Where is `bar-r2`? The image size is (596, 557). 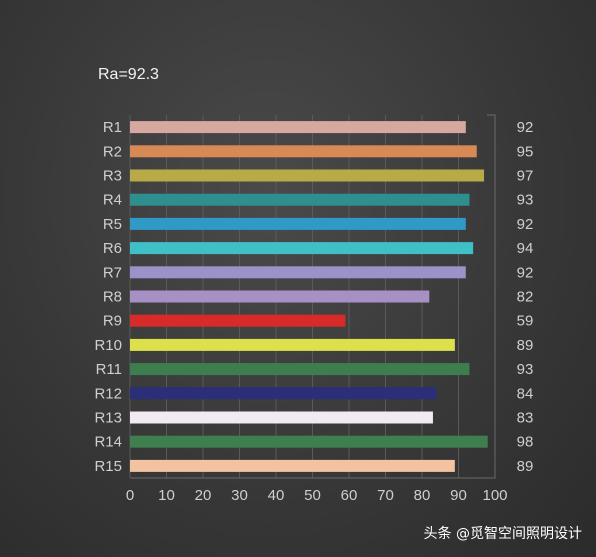 bar-r2 is located at coordinates (303, 151).